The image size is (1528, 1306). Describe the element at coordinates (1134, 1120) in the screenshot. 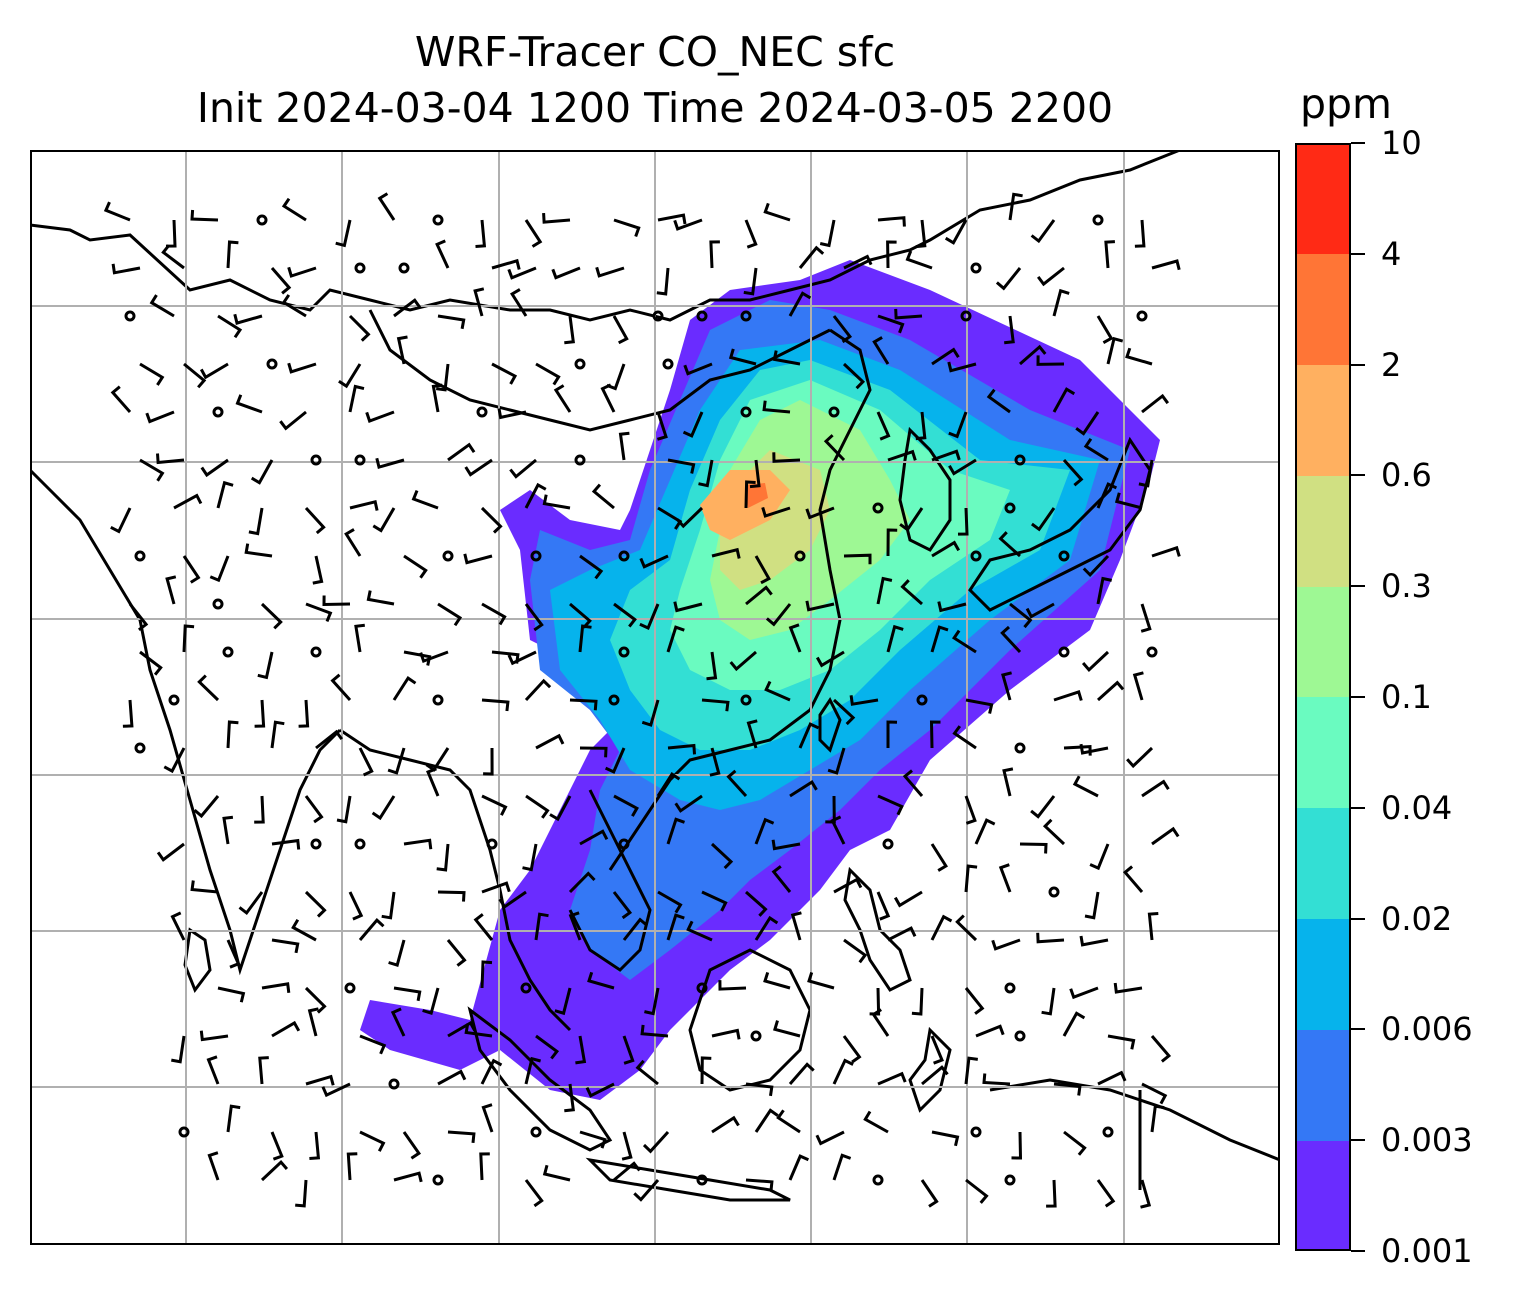

I see `coastline-newguinea` at that location.